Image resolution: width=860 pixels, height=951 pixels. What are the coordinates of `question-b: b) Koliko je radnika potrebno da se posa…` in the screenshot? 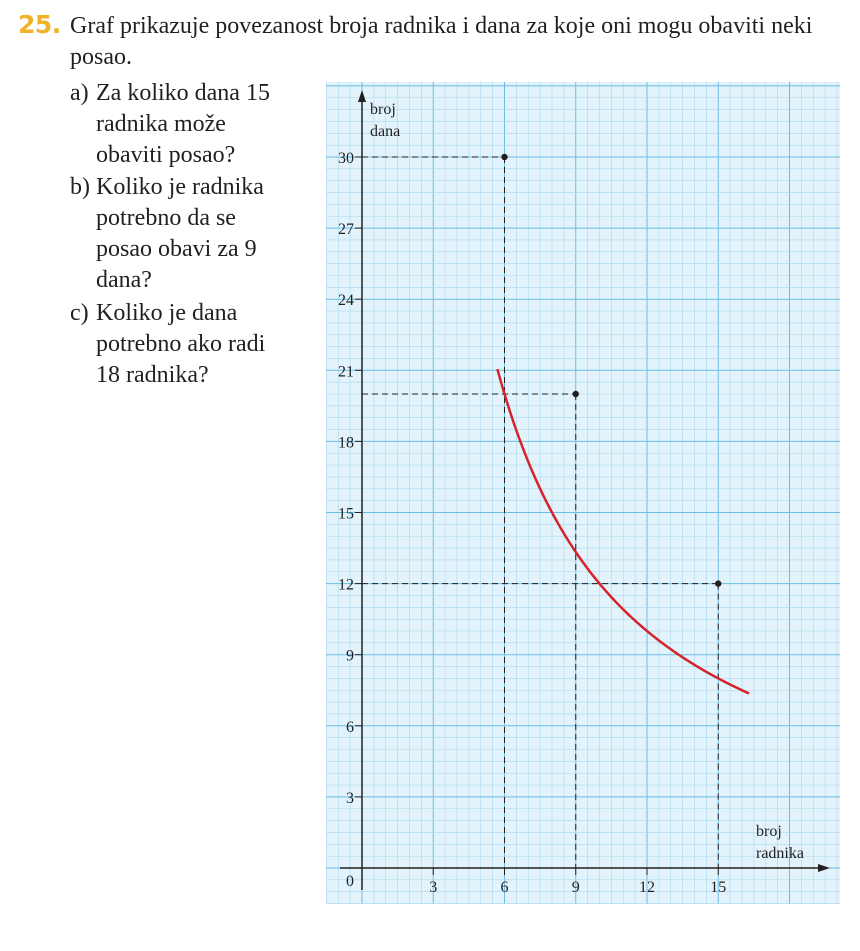 It's located at (182, 234).